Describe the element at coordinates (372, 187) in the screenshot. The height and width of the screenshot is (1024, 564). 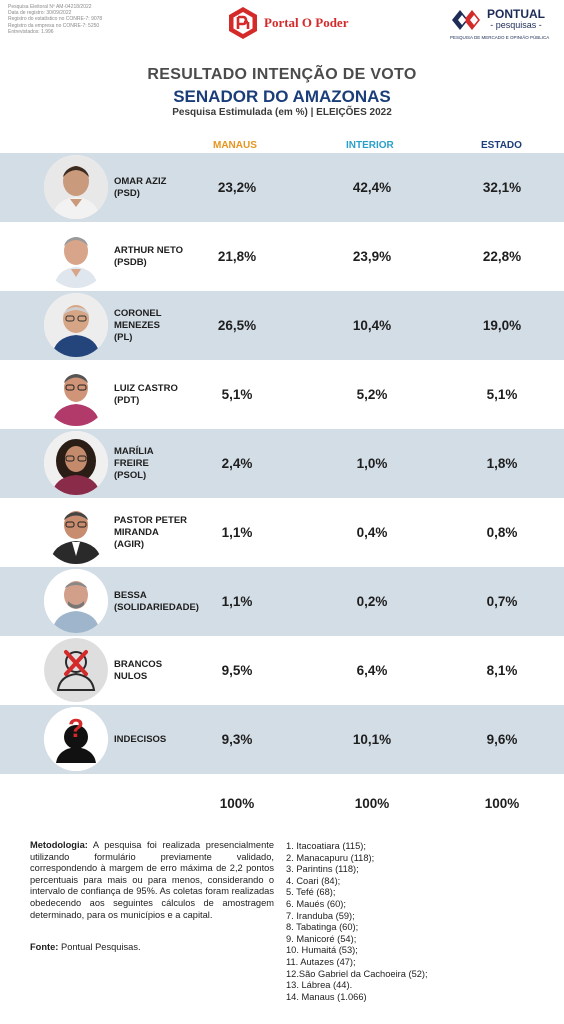
I see `value-interior: 42,4%` at that location.